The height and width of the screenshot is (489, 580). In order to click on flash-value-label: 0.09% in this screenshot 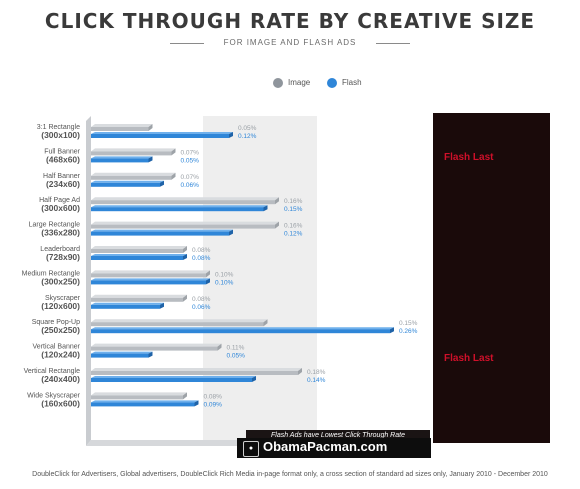, I will do `click(213, 404)`.